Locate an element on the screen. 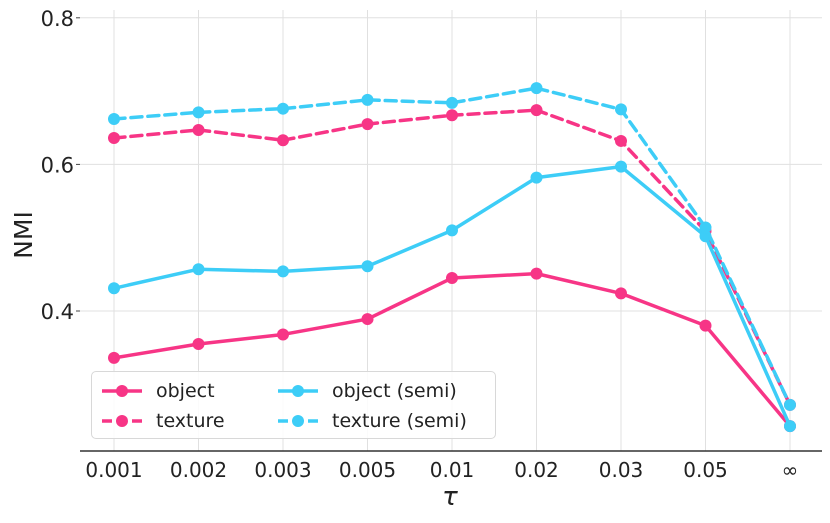 The width and height of the screenshot is (830, 523). legend-item-object-semi: object (semi) is located at coordinates (366, 391).